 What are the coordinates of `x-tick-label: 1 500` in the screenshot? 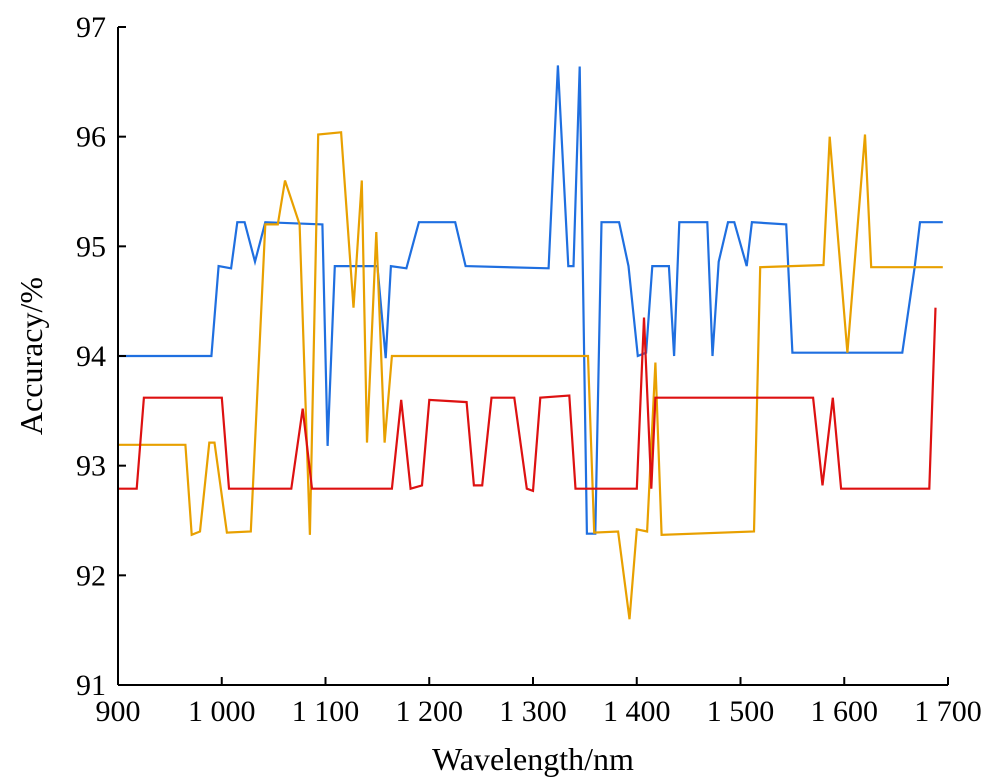 It's located at (741, 711).